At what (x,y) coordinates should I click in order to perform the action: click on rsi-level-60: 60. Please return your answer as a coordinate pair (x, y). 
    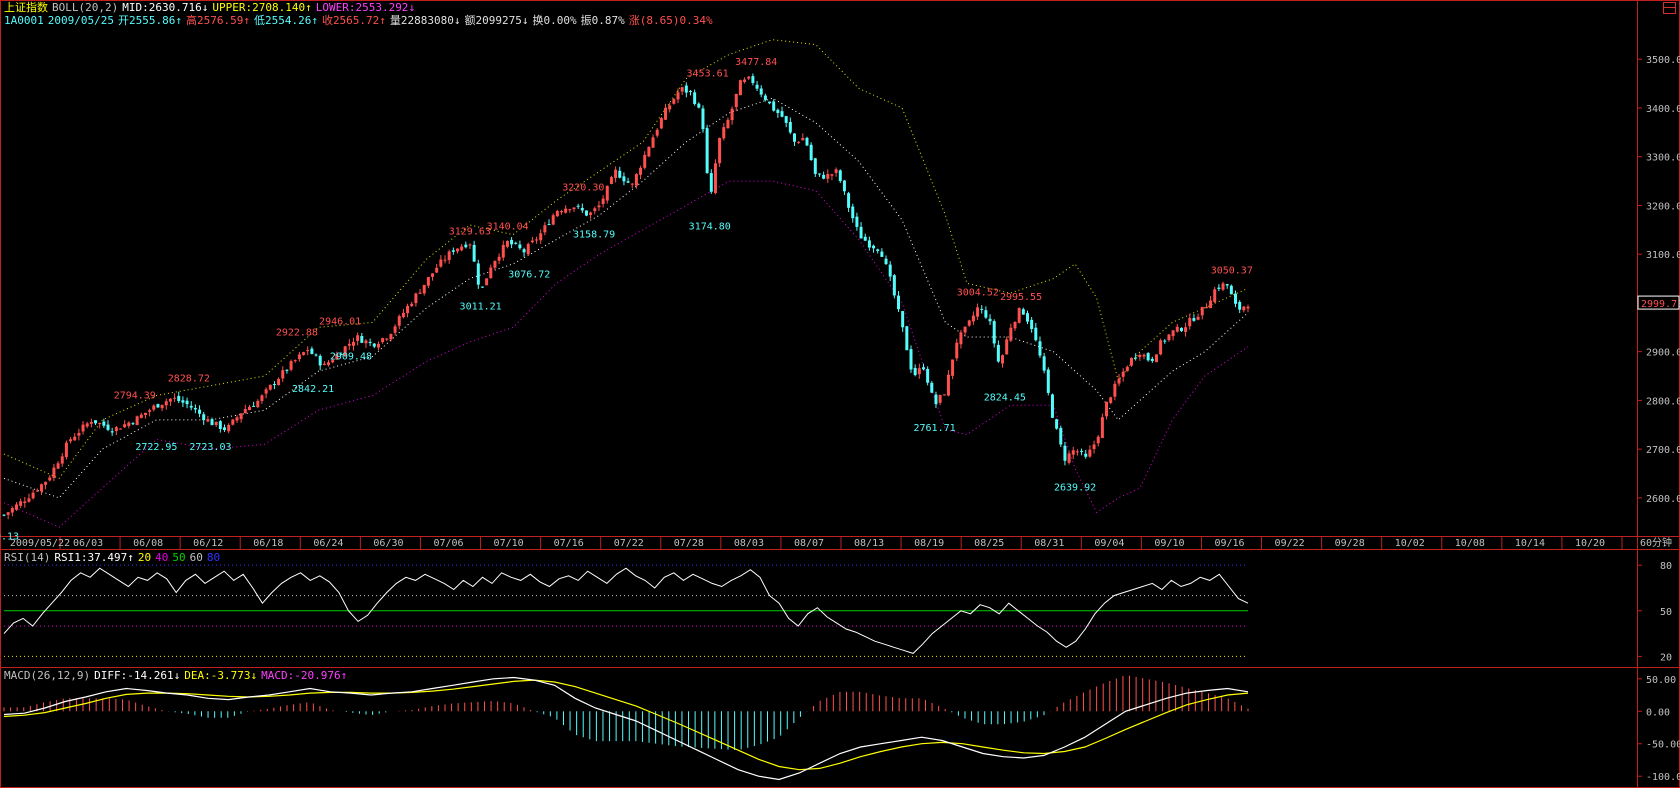
    Looking at the image, I should click on (196, 557).